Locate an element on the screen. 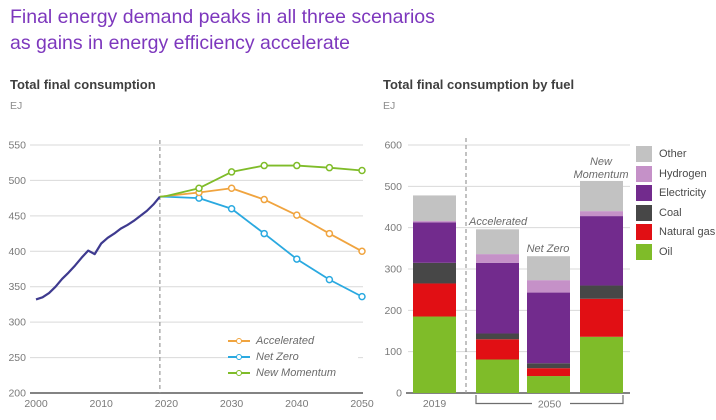 Image resolution: width=716 pixels, height=420 pixels. legend-item-coal: Coal is located at coordinates (675, 212).